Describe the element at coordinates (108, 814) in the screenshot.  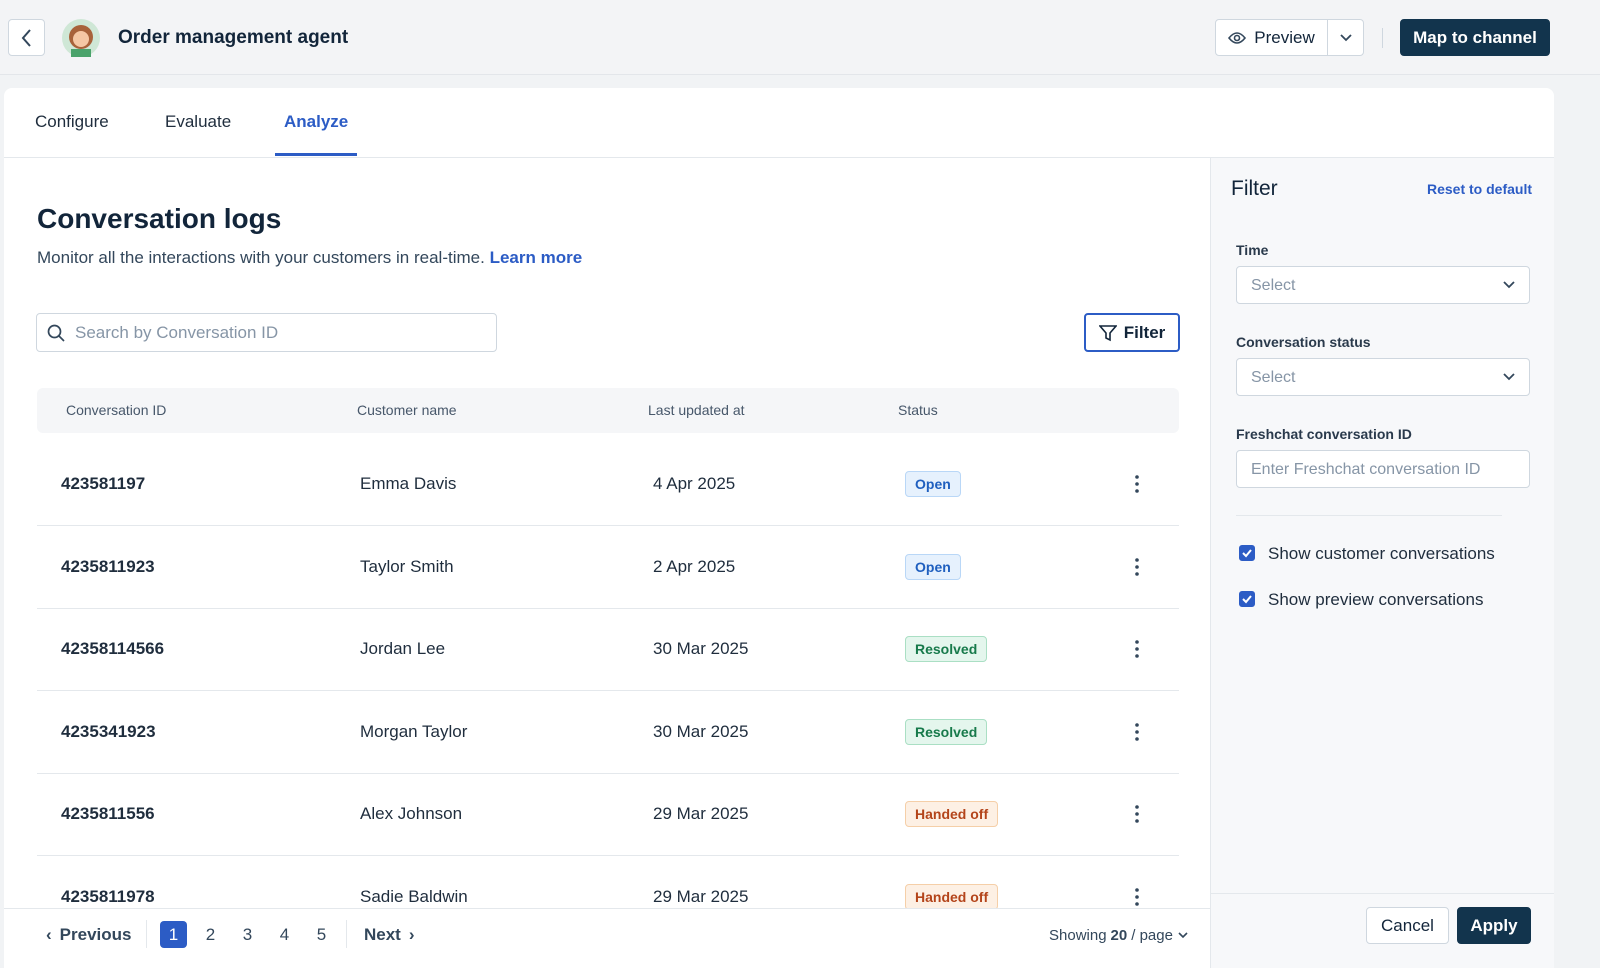
I see `conversation-id: 4235811556` at that location.